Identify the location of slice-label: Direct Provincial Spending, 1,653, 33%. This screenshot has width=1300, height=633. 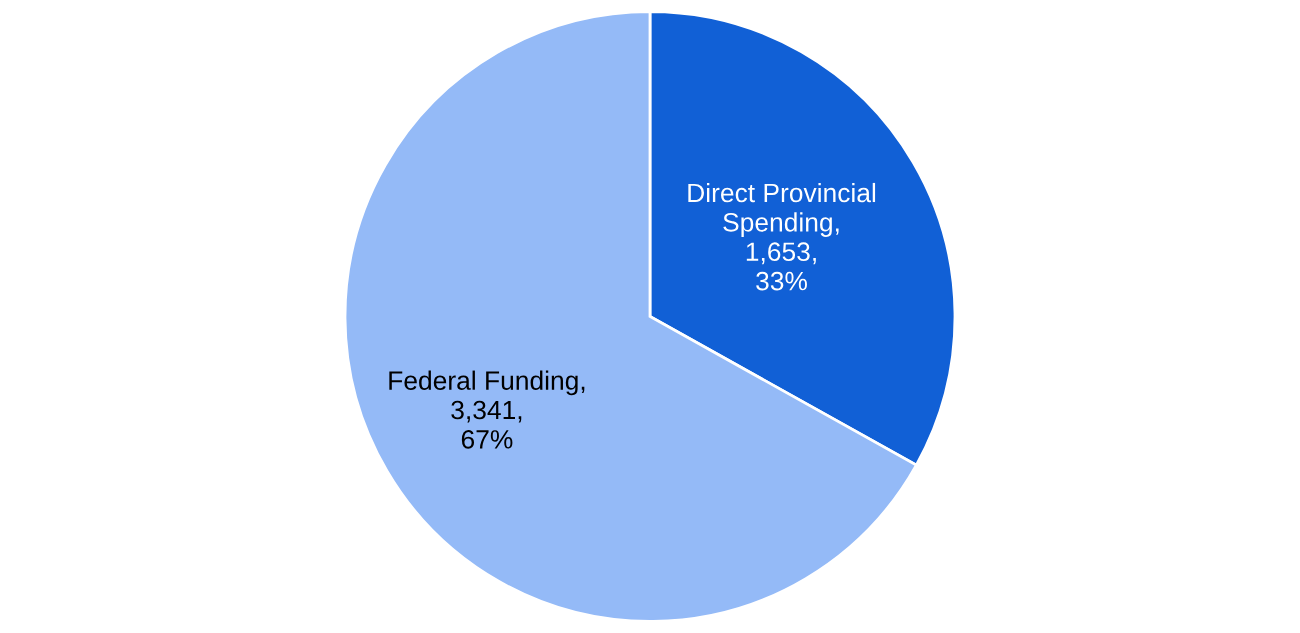
(782, 236).